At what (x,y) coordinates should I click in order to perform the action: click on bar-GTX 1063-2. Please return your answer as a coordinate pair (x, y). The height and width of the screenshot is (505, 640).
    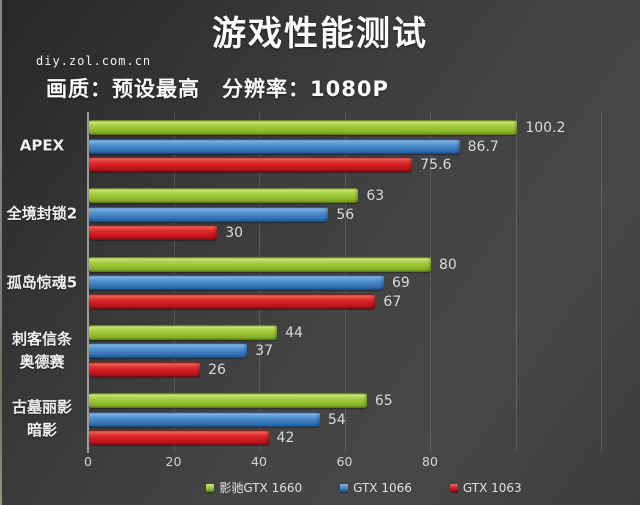
    Looking at the image, I should click on (232, 301).